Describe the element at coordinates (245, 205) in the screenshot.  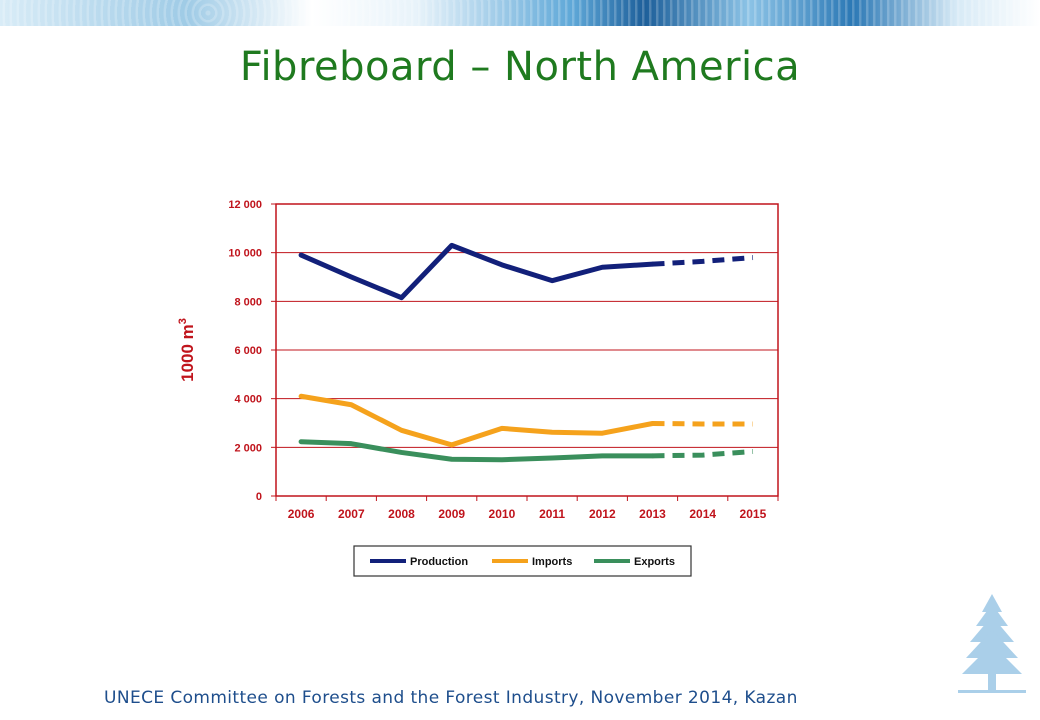
I see `y-tick-label: 12 000` at that location.